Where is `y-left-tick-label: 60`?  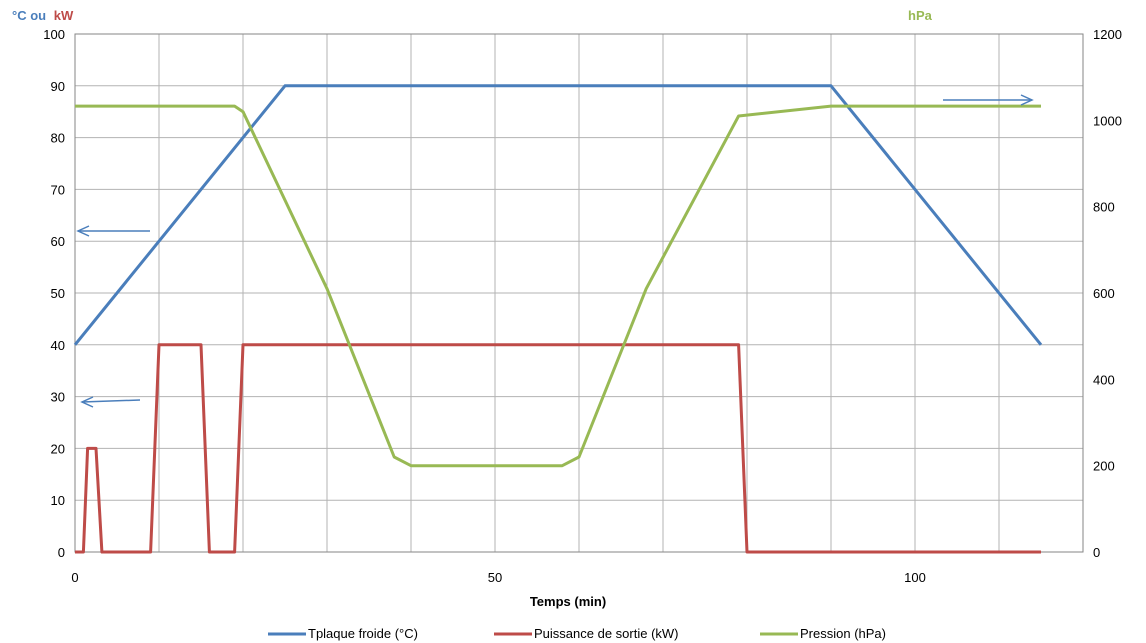
y-left-tick-label: 60 is located at coordinates (58, 241).